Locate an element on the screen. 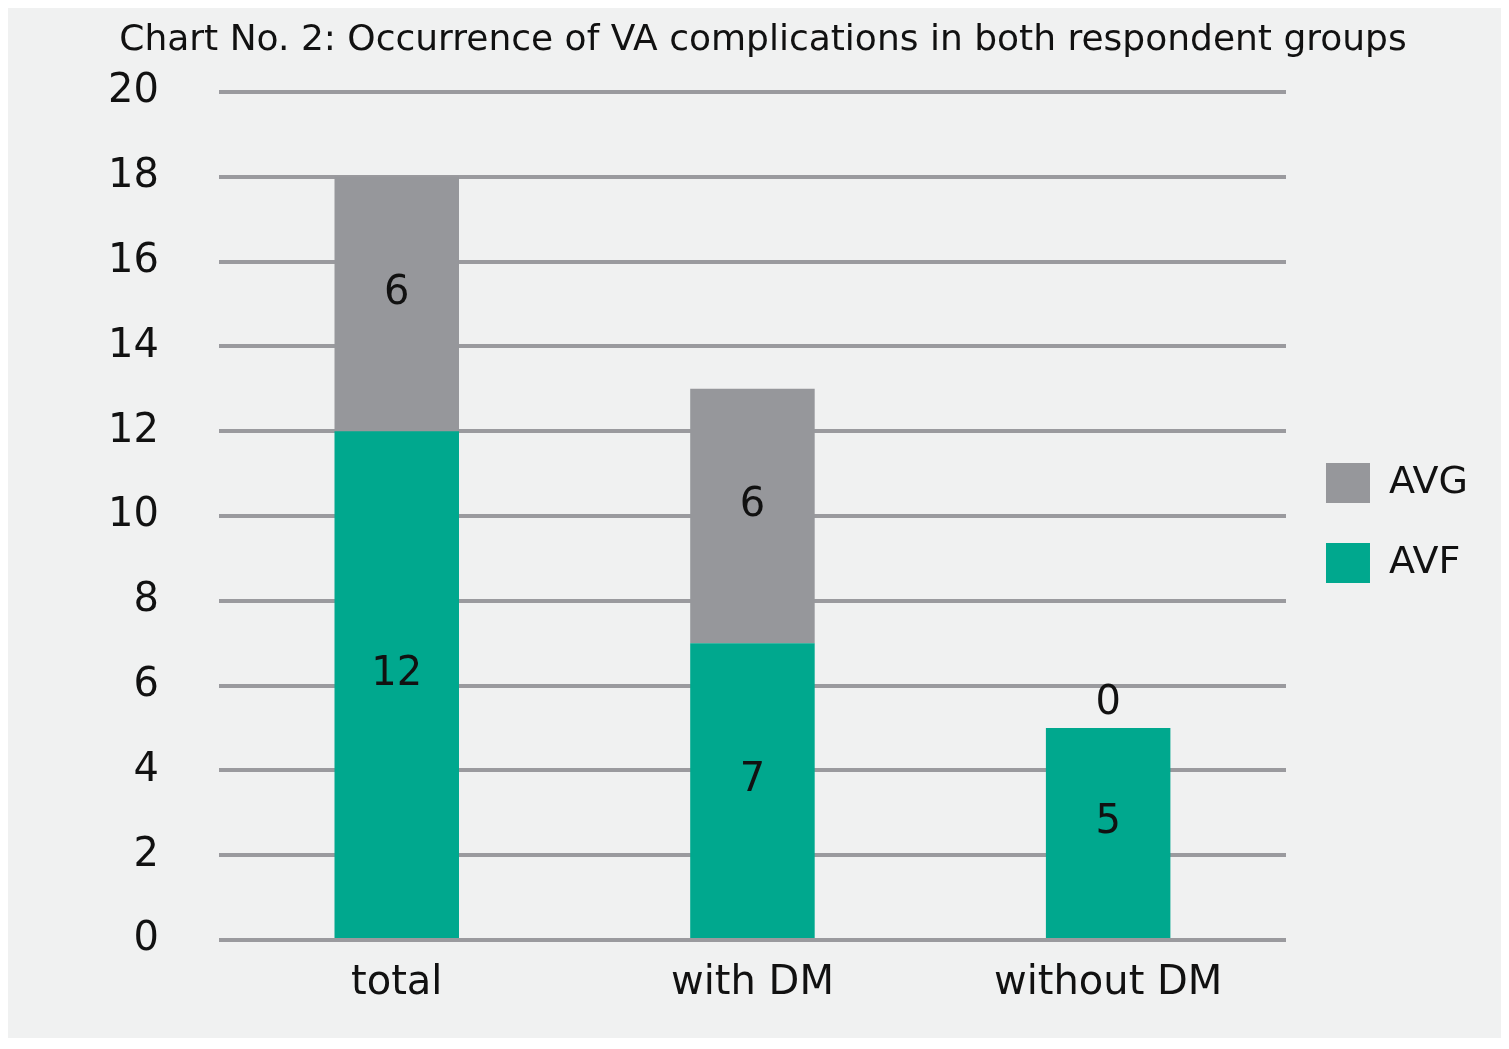 The width and height of the screenshot is (1509, 1049). x-tick-label: with DM is located at coordinates (752, 980).